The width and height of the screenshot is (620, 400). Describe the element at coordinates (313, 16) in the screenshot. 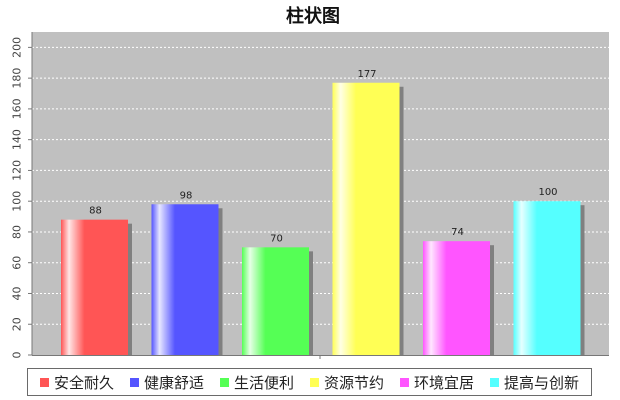

I see `chart-title: 柱状图` at that location.